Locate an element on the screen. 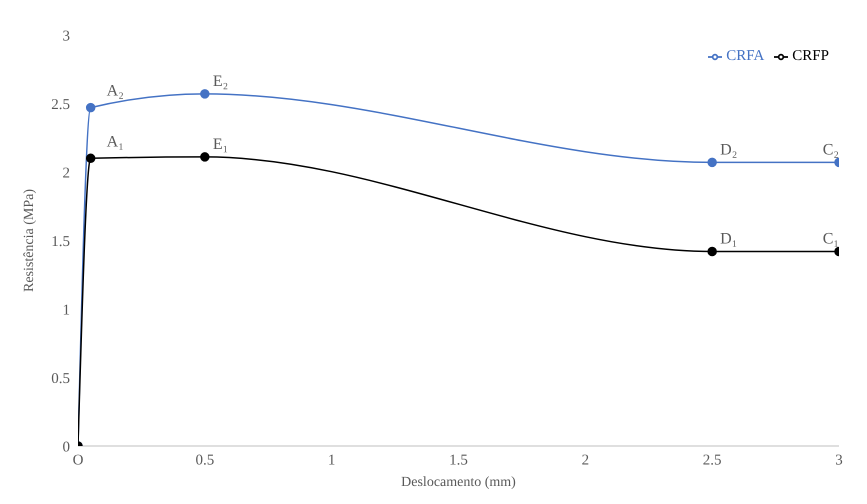 This screenshot has height=504, width=867. annotation: D₁ is located at coordinates (729, 239).